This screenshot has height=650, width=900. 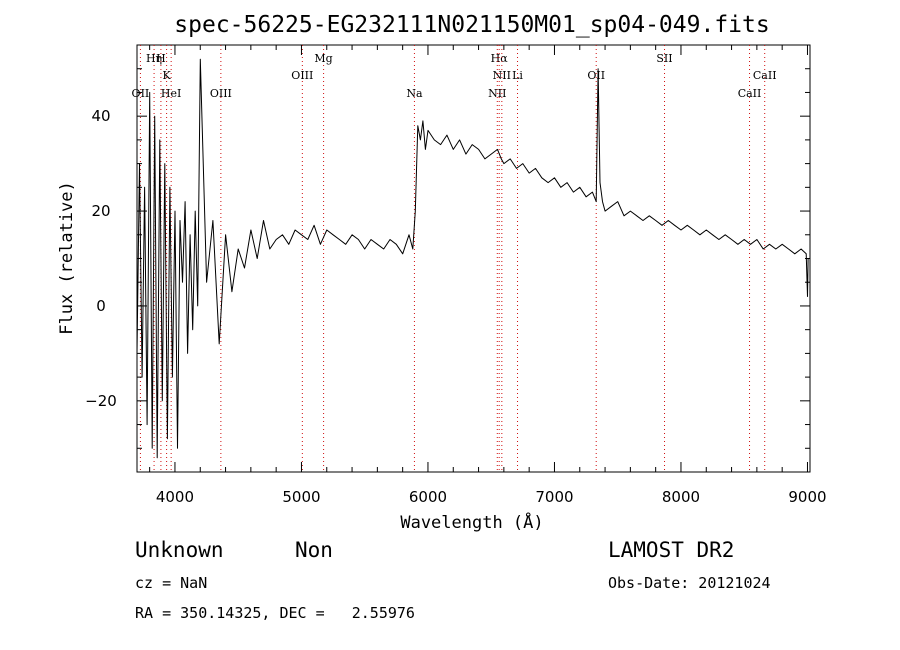 I want to click on x-tick-label: 5000, so click(x=301, y=497).